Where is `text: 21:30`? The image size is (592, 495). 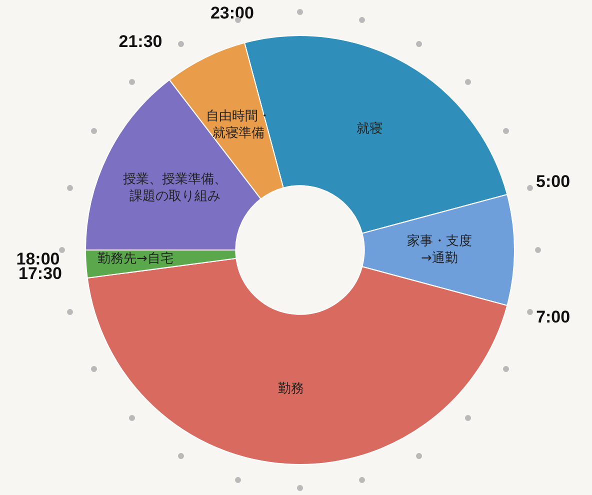
text: 21:30 is located at coordinates (140, 41).